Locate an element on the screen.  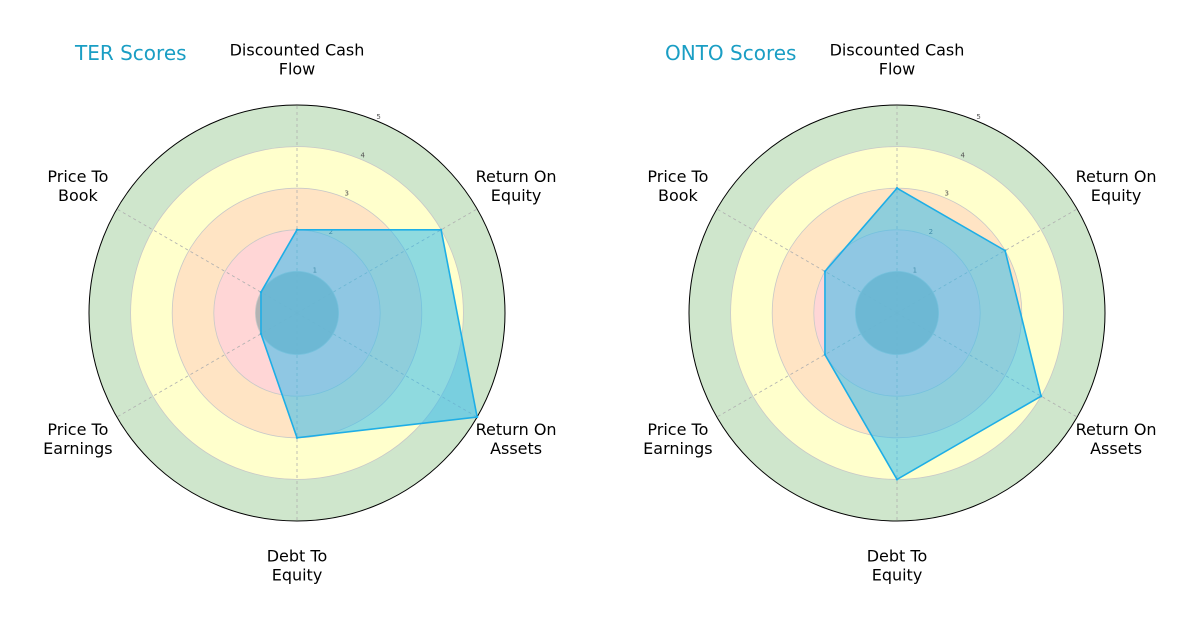
chart-title: TER Scores is located at coordinates (130, 53).